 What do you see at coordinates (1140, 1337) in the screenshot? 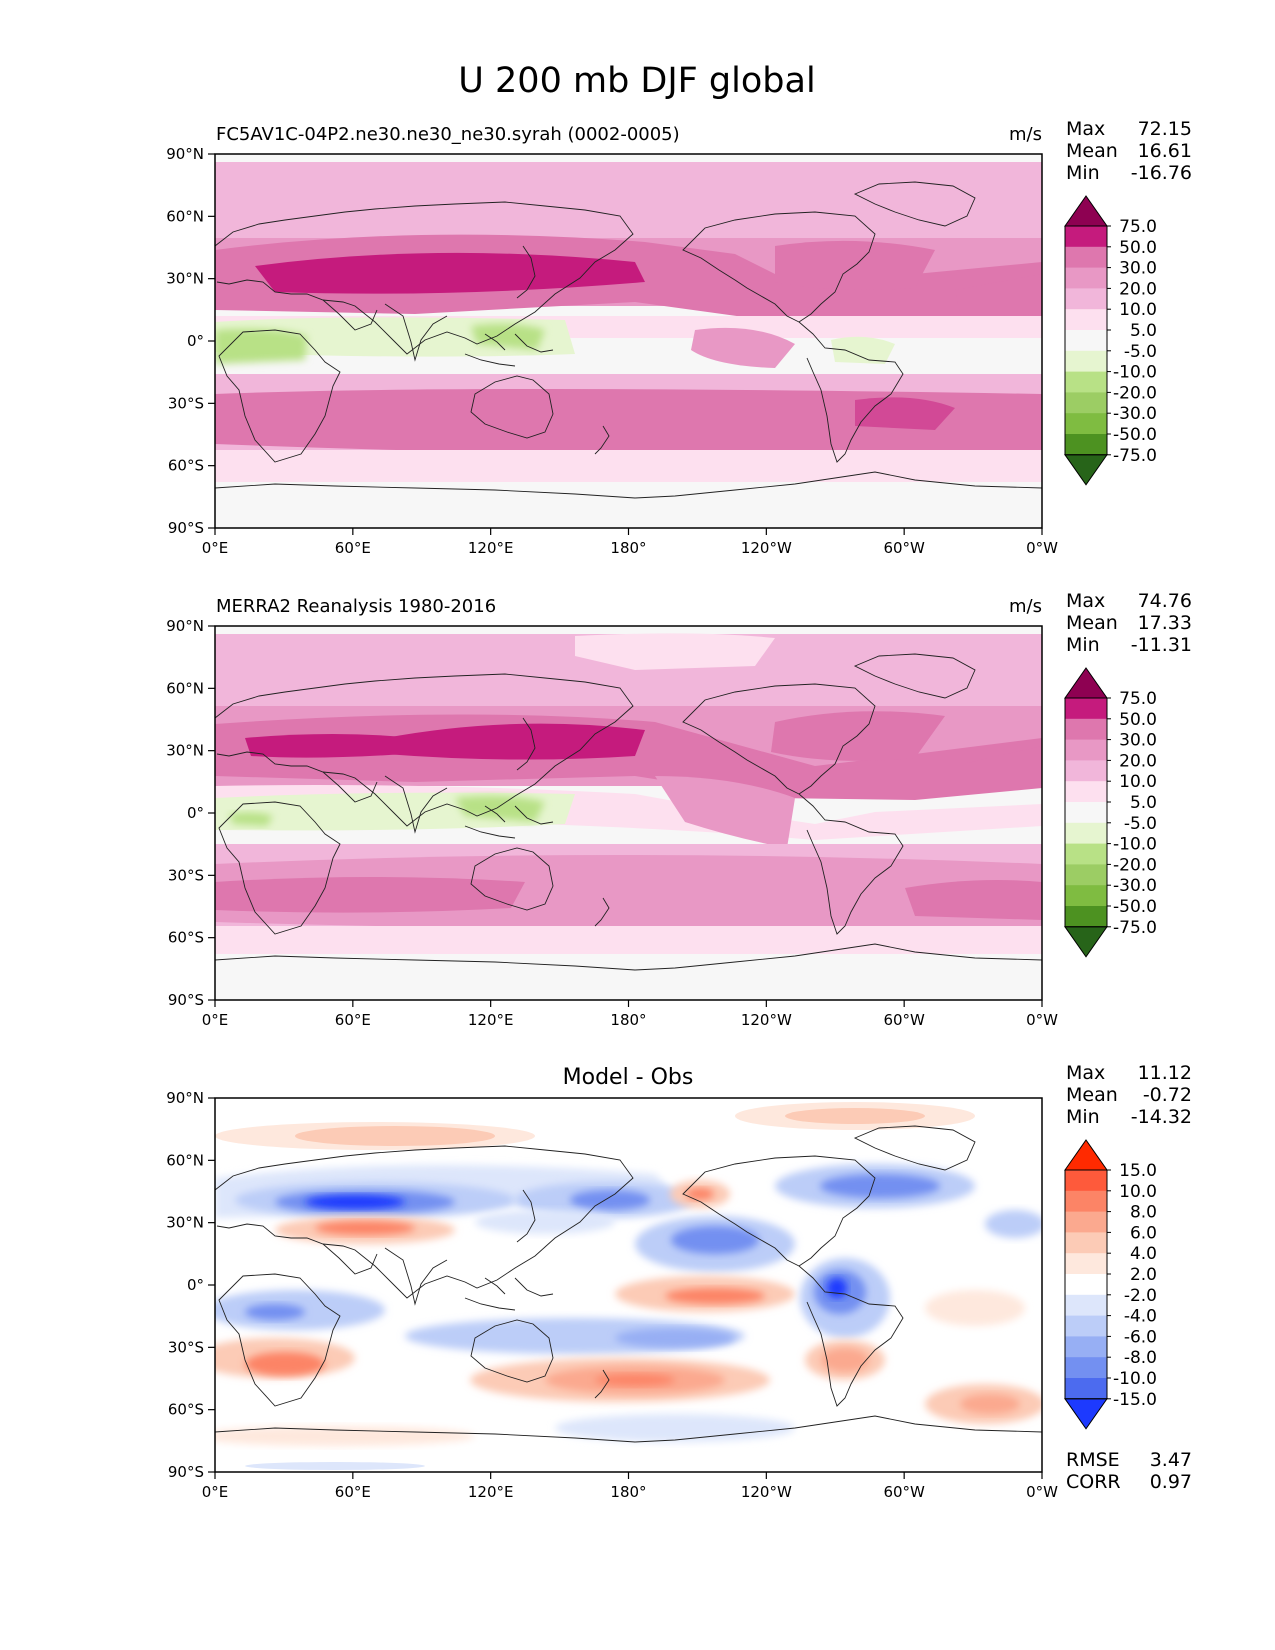
I see `colorbar-level-label: -6.0` at bounding box center [1140, 1337].